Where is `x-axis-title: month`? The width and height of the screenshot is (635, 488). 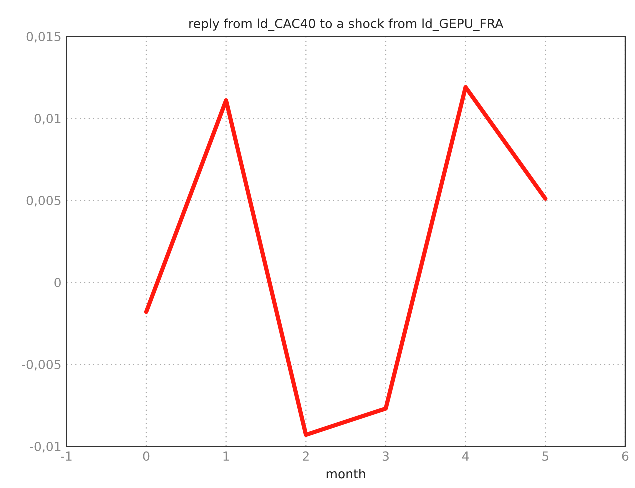 x-axis-title: month is located at coordinates (346, 474).